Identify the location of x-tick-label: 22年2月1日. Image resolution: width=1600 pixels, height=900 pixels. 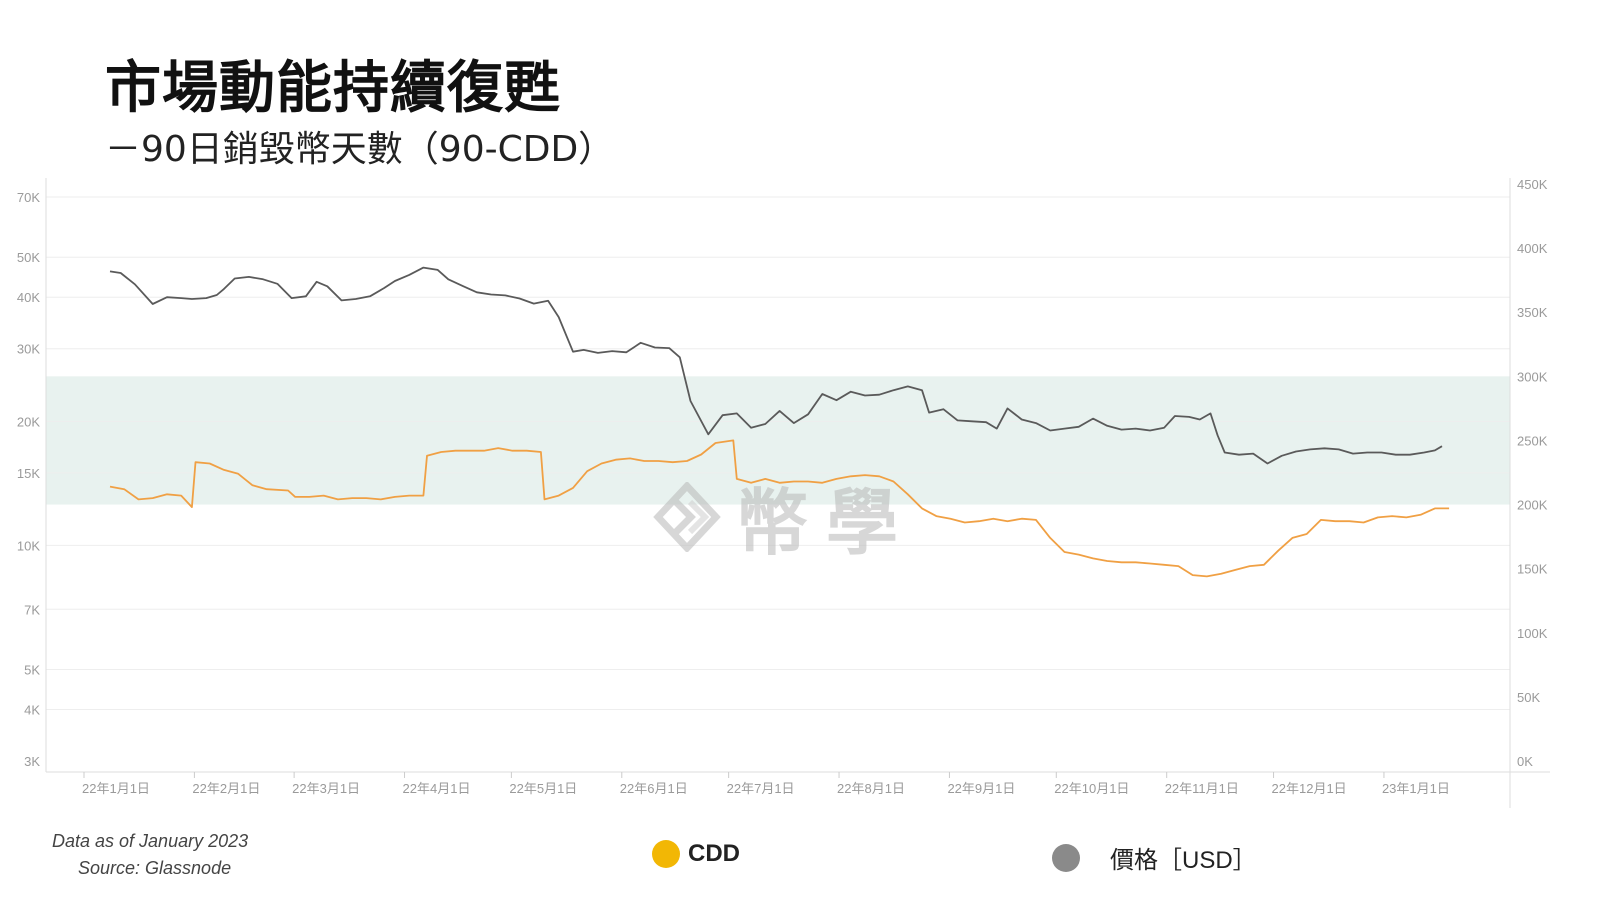
(226, 788).